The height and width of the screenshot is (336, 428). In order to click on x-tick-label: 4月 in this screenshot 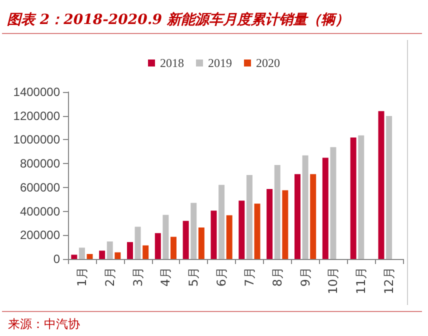, I will do `click(165, 277)`.